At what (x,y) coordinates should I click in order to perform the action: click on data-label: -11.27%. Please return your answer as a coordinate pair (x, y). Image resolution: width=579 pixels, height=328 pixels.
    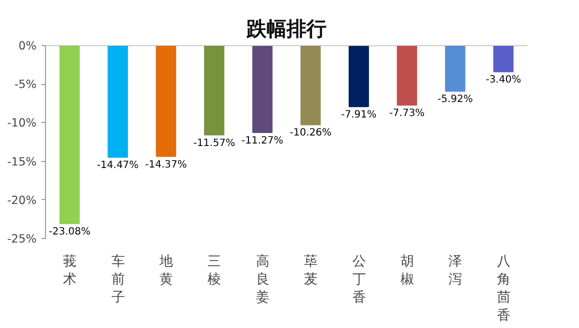
    Looking at the image, I should click on (263, 141).